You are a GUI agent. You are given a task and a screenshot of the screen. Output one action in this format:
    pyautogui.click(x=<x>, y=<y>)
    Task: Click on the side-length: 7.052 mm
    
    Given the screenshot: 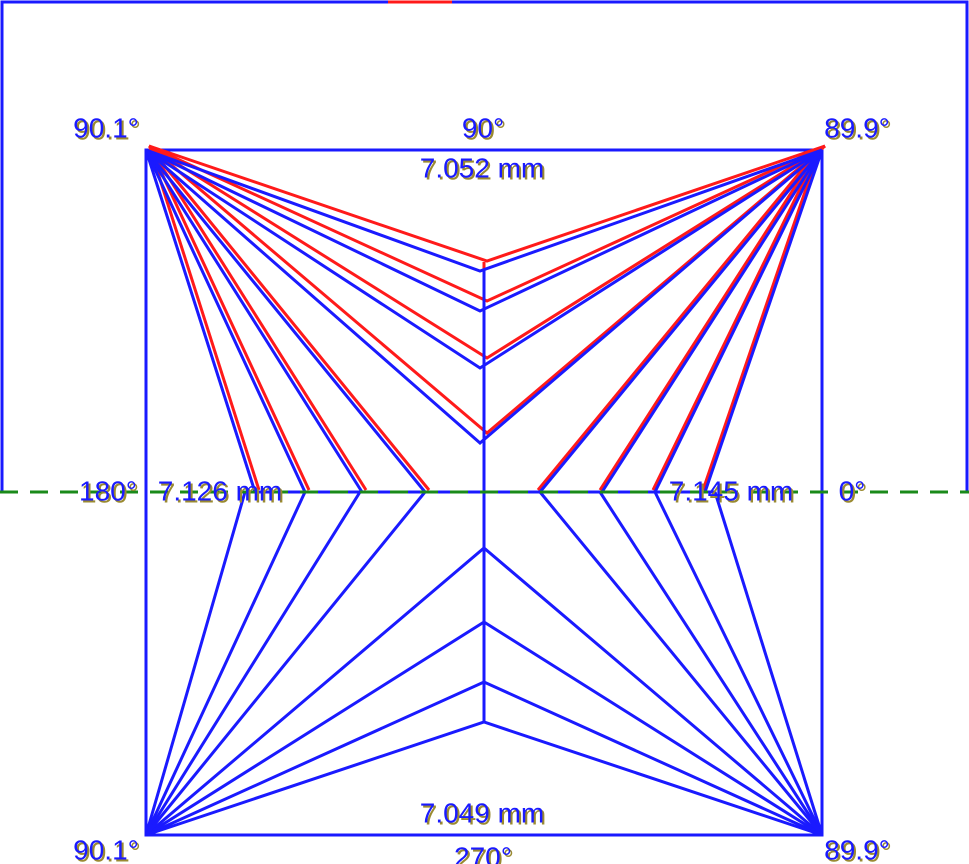 What is the action you would take?
    pyautogui.click(x=482, y=167)
    